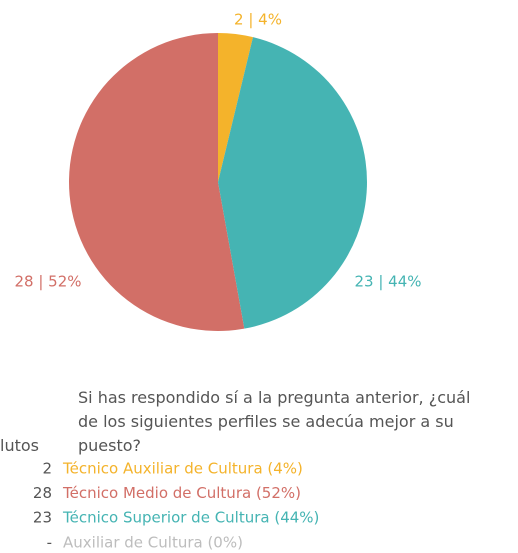  What do you see at coordinates (182, 469) in the screenshot?
I see `legend-label: Técnico Auxiliar de Cultura (4%)` at bounding box center [182, 469].